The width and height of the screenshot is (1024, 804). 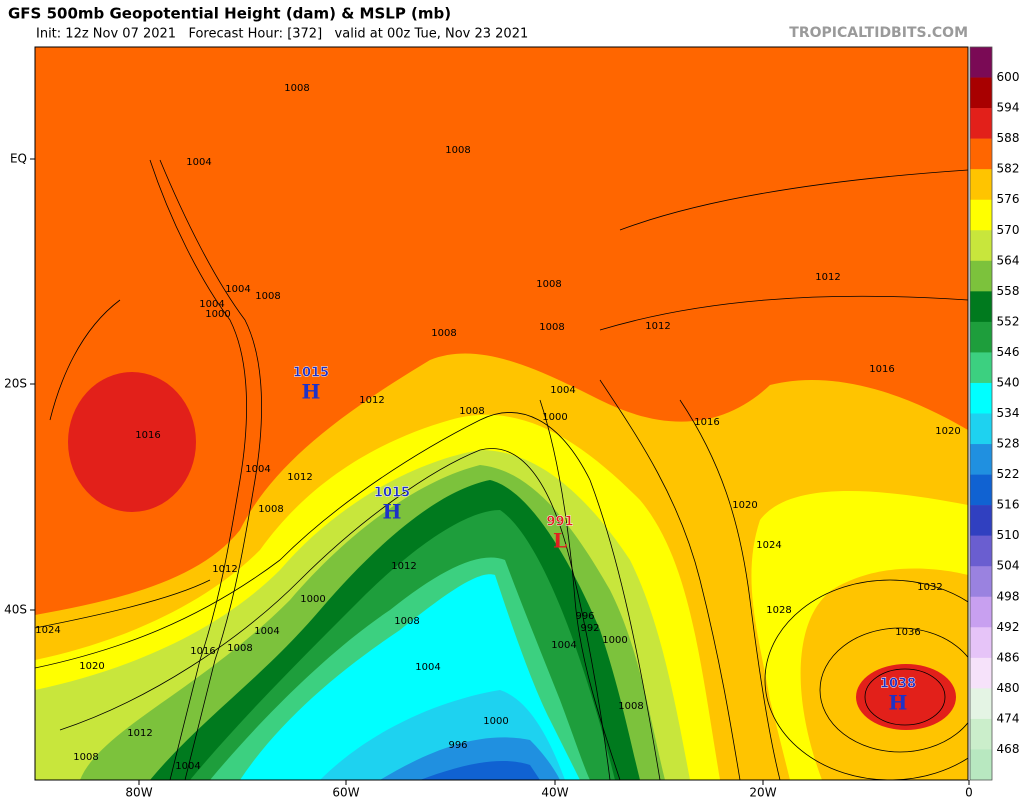 I want to click on colorbar-label: 600, so click(x=1008, y=77).